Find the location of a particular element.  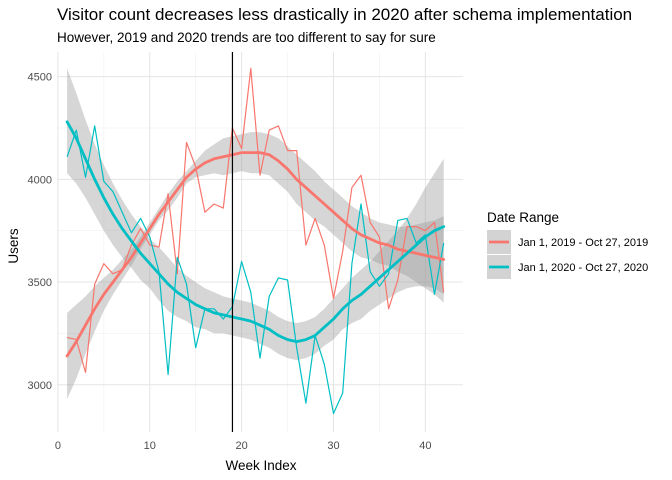

y-tick-label: 4500 is located at coordinates (40, 78).